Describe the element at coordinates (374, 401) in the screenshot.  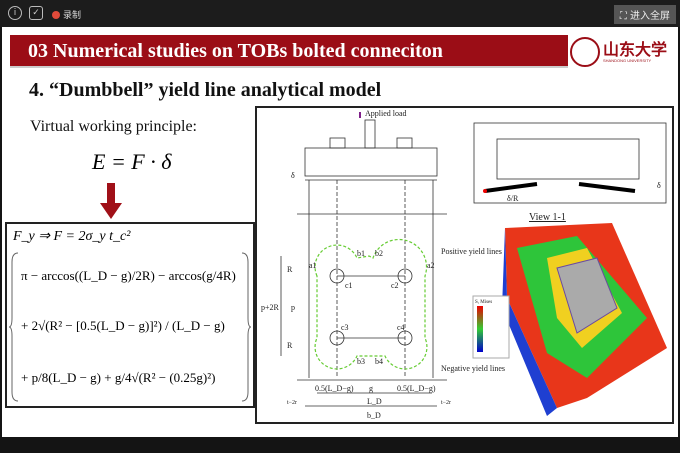
I see `dim-ld: L_D` at that location.